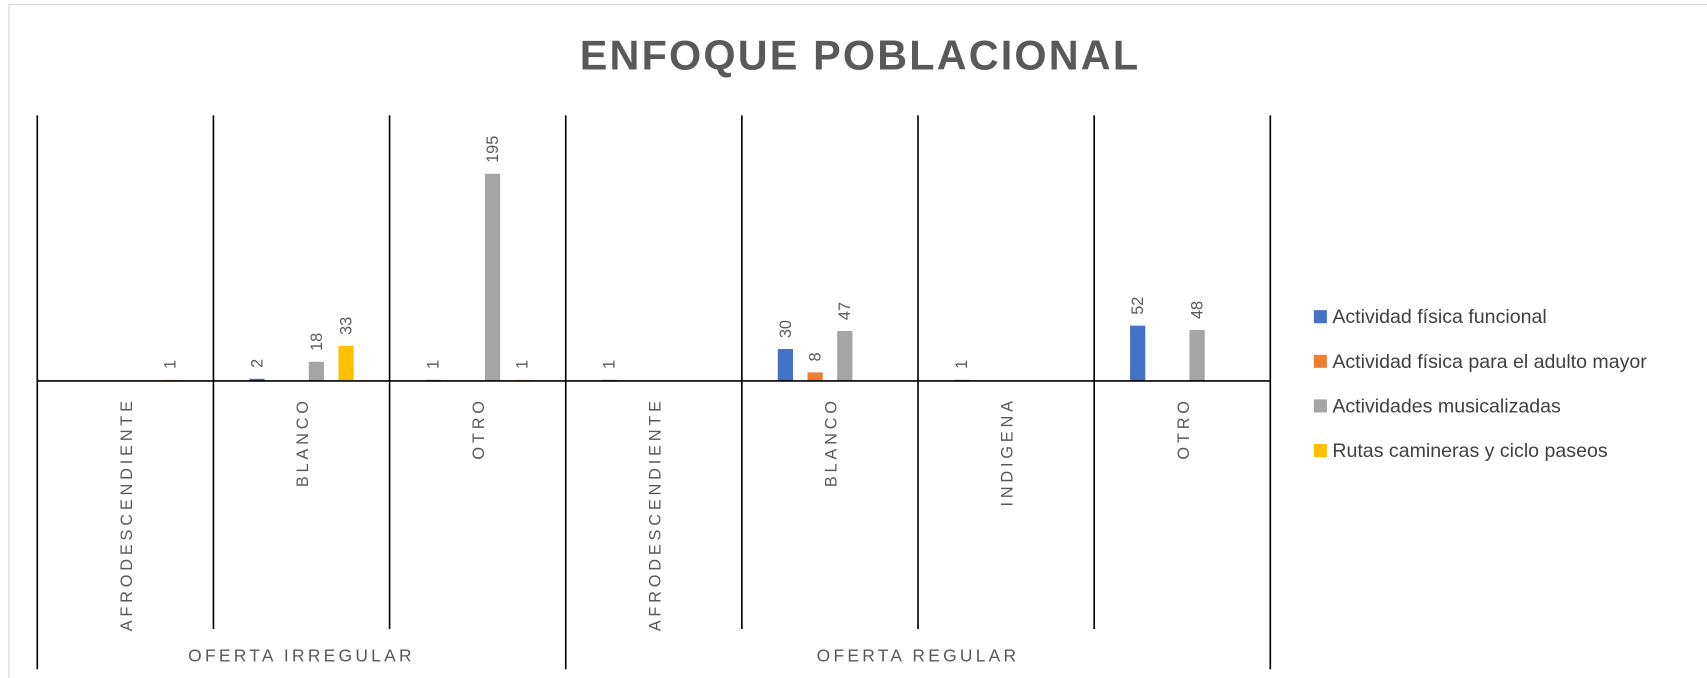  What do you see at coordinates (860, 56) in the screenshot?
I see `chart-title: ENFOQUE POBLACIONAL` at bounding box center [860, 56].